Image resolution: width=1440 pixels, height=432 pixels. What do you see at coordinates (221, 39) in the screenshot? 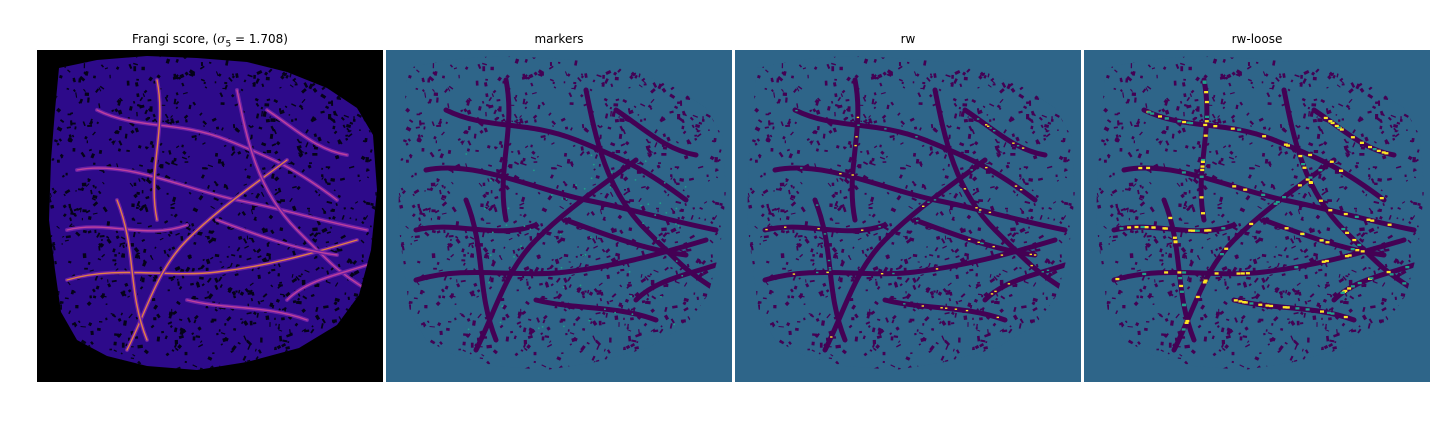
I see `sigma-symbol: σ` at bounding box center [221, 39].